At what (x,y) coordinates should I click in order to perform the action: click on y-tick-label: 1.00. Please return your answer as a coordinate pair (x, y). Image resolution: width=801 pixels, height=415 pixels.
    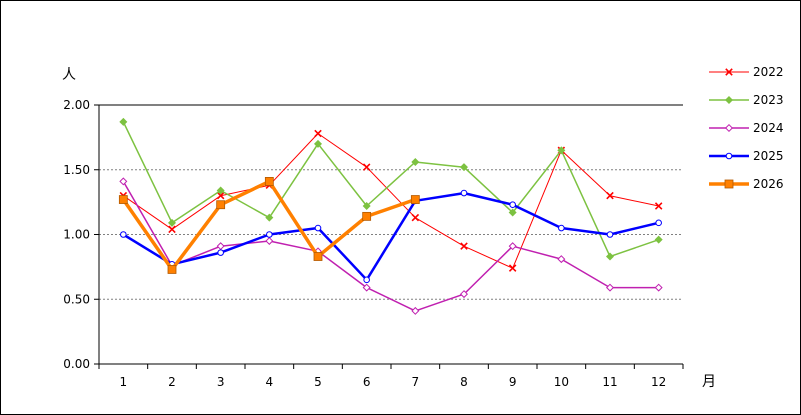
    Looking at the image, I should click on (76, 235).